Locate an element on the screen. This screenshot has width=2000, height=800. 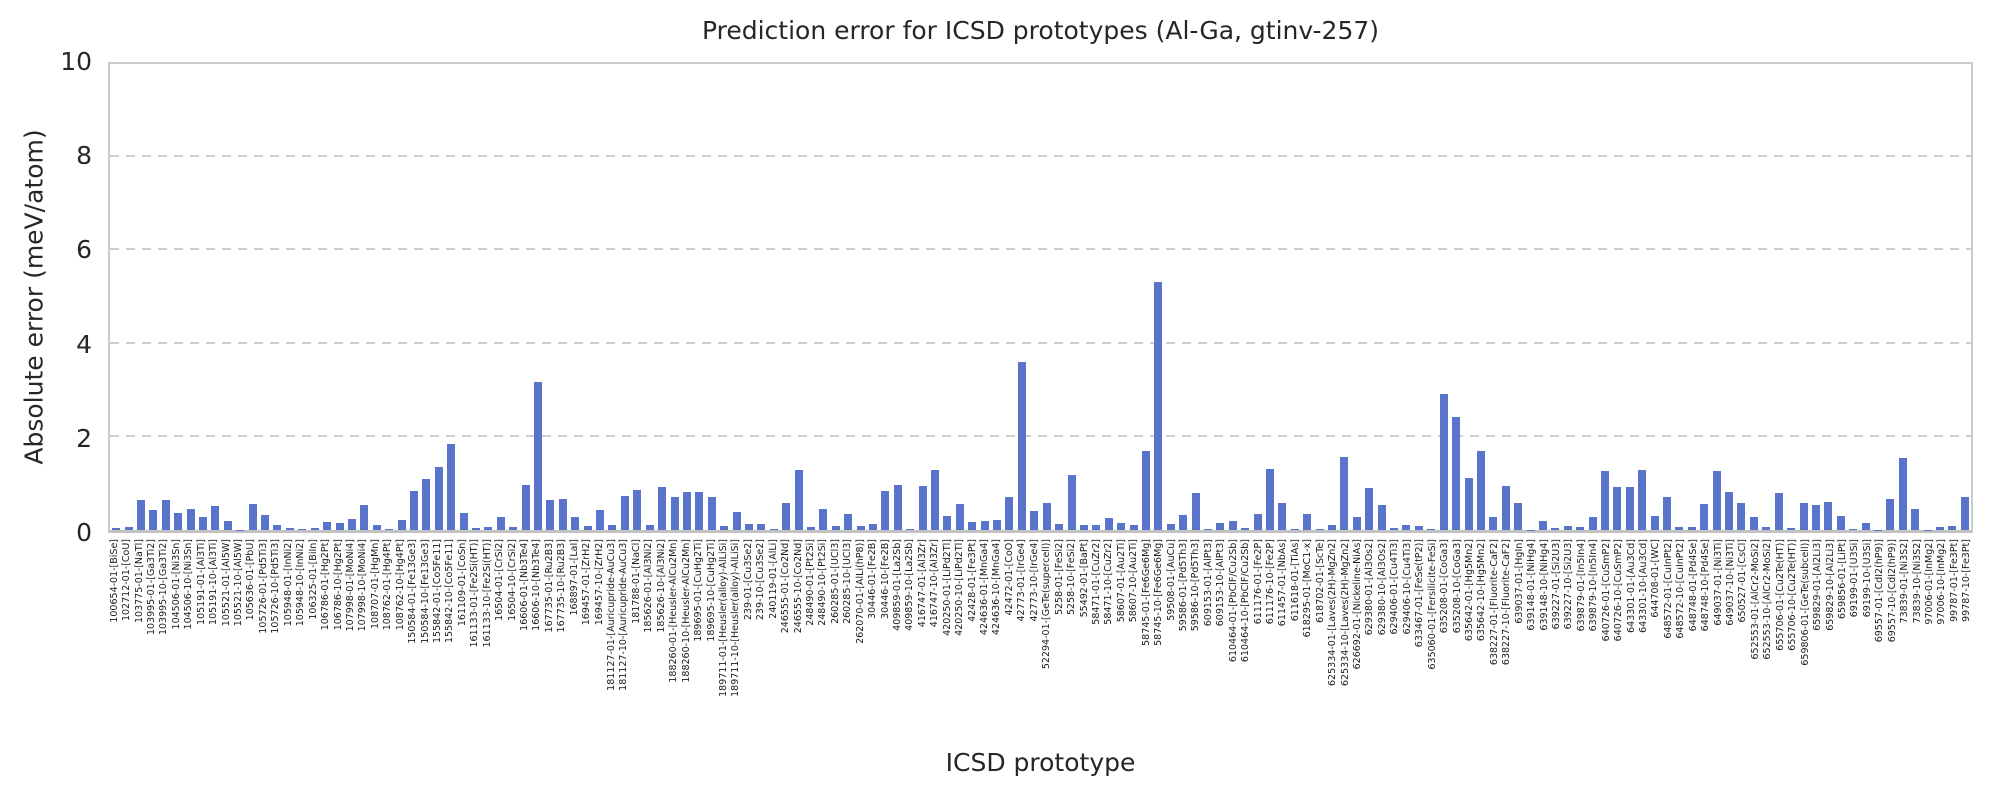
y-tick-label: 2 is located at coordinates (84, 438).